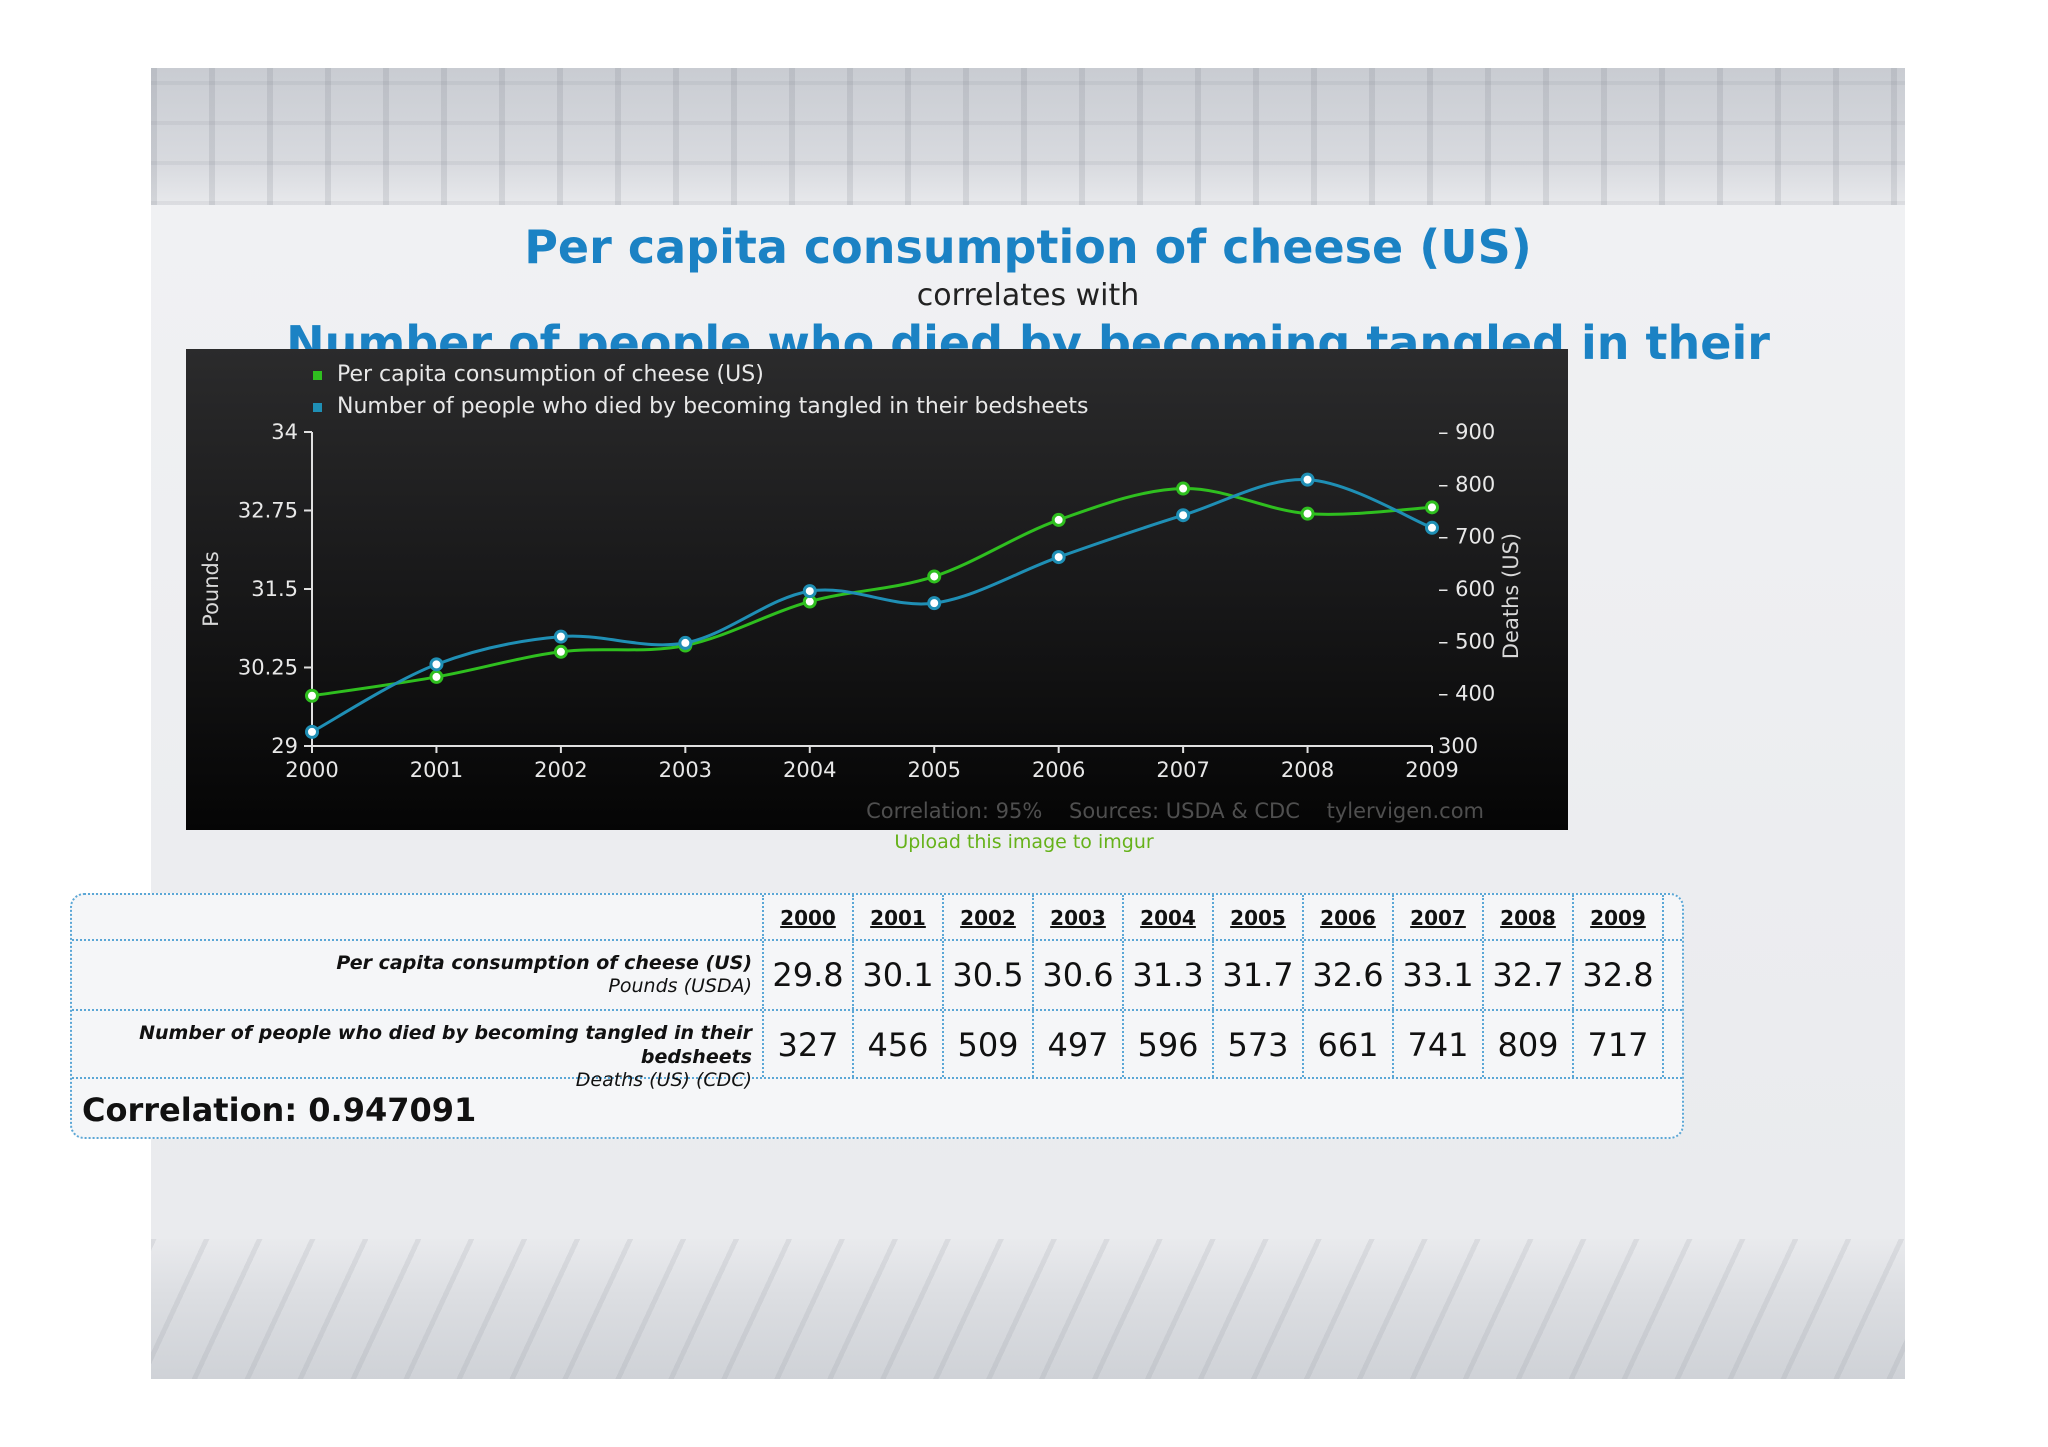 The width and height of the screenshot is (2048, 1447). Describe the element at coordinates (560, 636) in the screenshot. I see `data-point-deaths-2002` at that location.